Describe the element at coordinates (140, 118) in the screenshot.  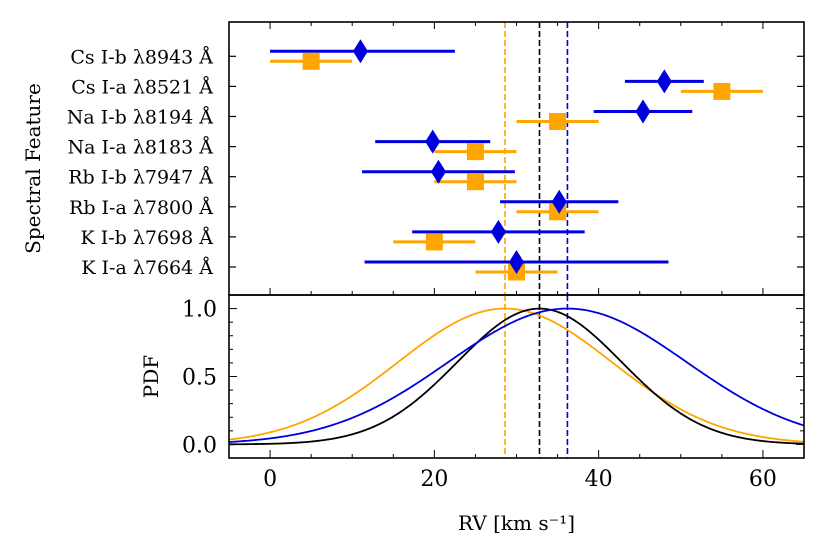
I see `category-label: Na I-b λ8194 Å` at that location.